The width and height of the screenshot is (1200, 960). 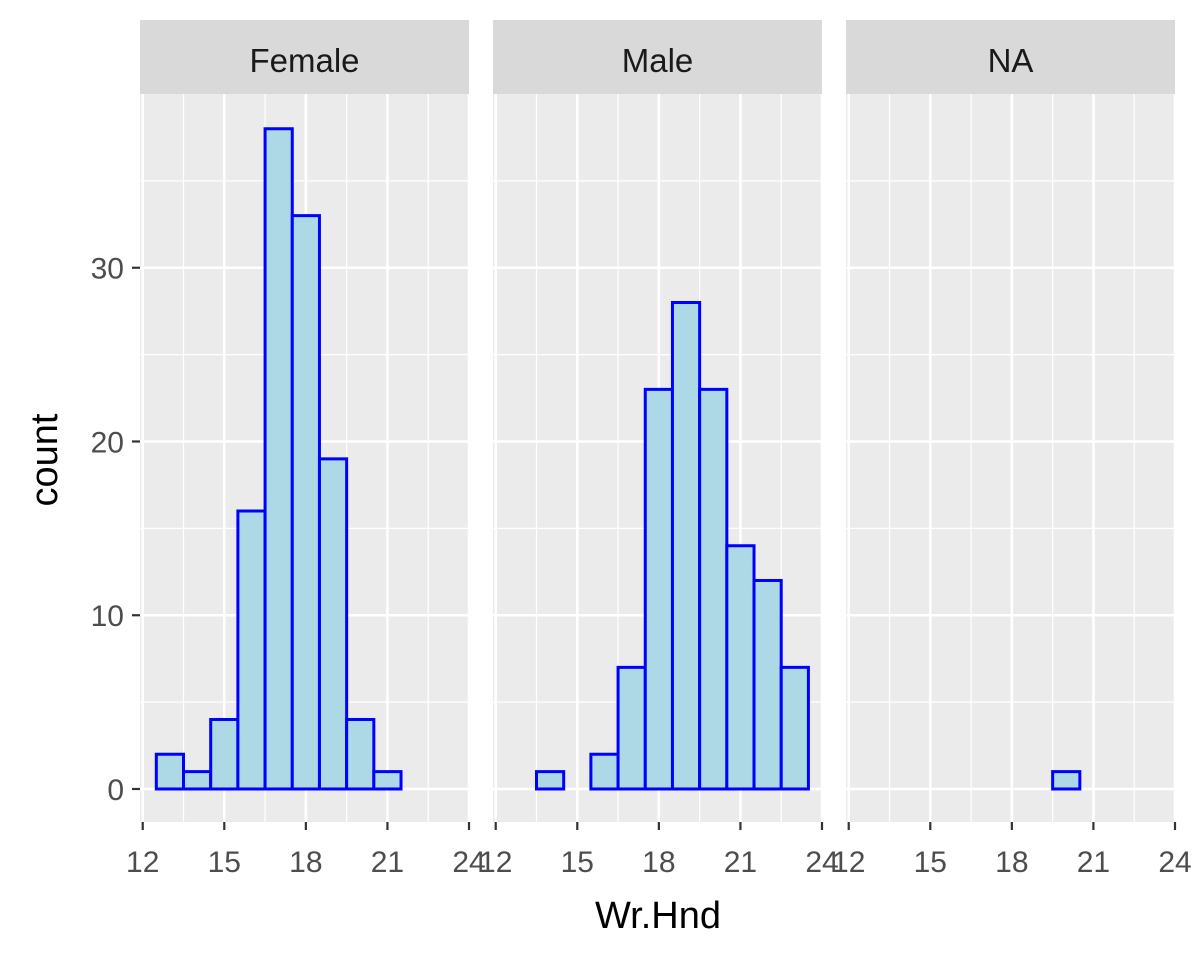 I want to click on facet-strip-label: Female, so click(x=304, y=60).